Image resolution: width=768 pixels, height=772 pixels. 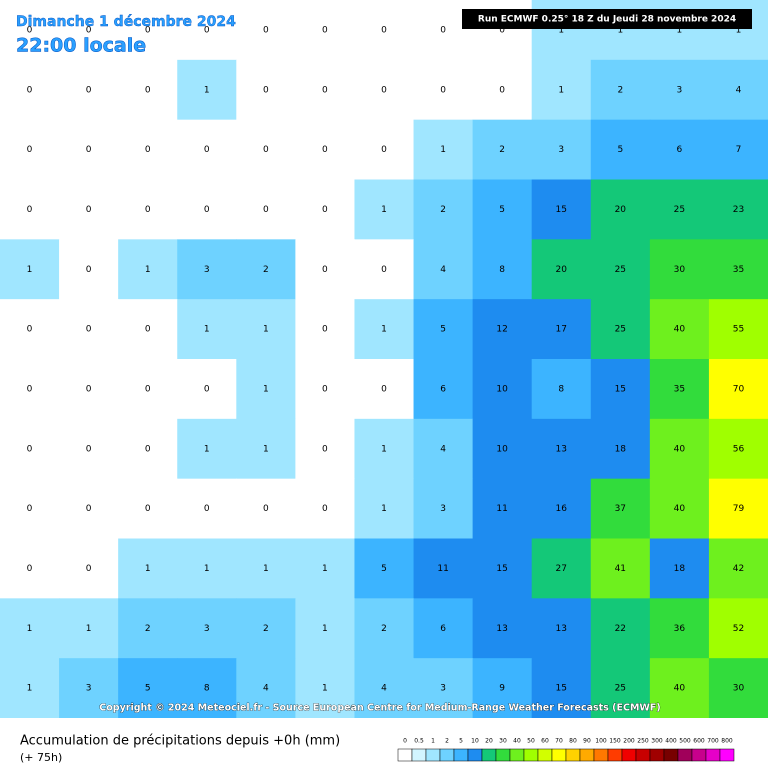 What do you see at coordinates (739, 150) in the screenshot?
I see `precip-value: 7` at bounding box center [739, 150].